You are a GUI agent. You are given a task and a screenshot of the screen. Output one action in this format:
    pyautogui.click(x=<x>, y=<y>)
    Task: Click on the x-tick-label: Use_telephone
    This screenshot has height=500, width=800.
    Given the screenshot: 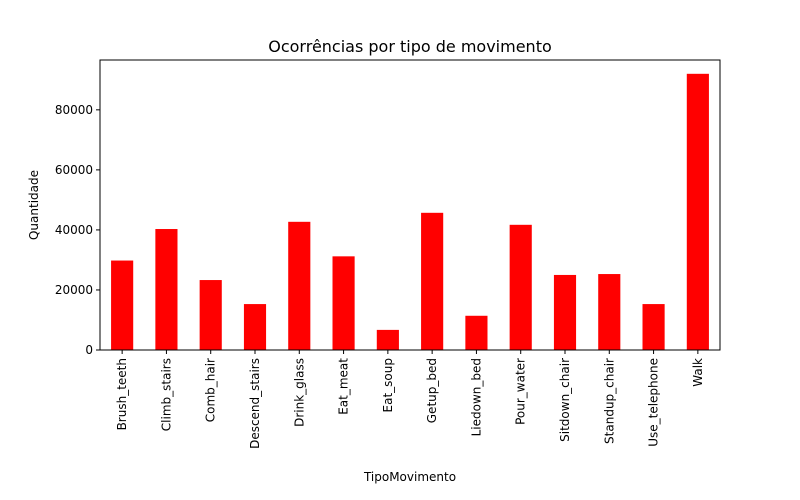 What is the action you would take?
    pyautogui.click(x=654, y=402)
    